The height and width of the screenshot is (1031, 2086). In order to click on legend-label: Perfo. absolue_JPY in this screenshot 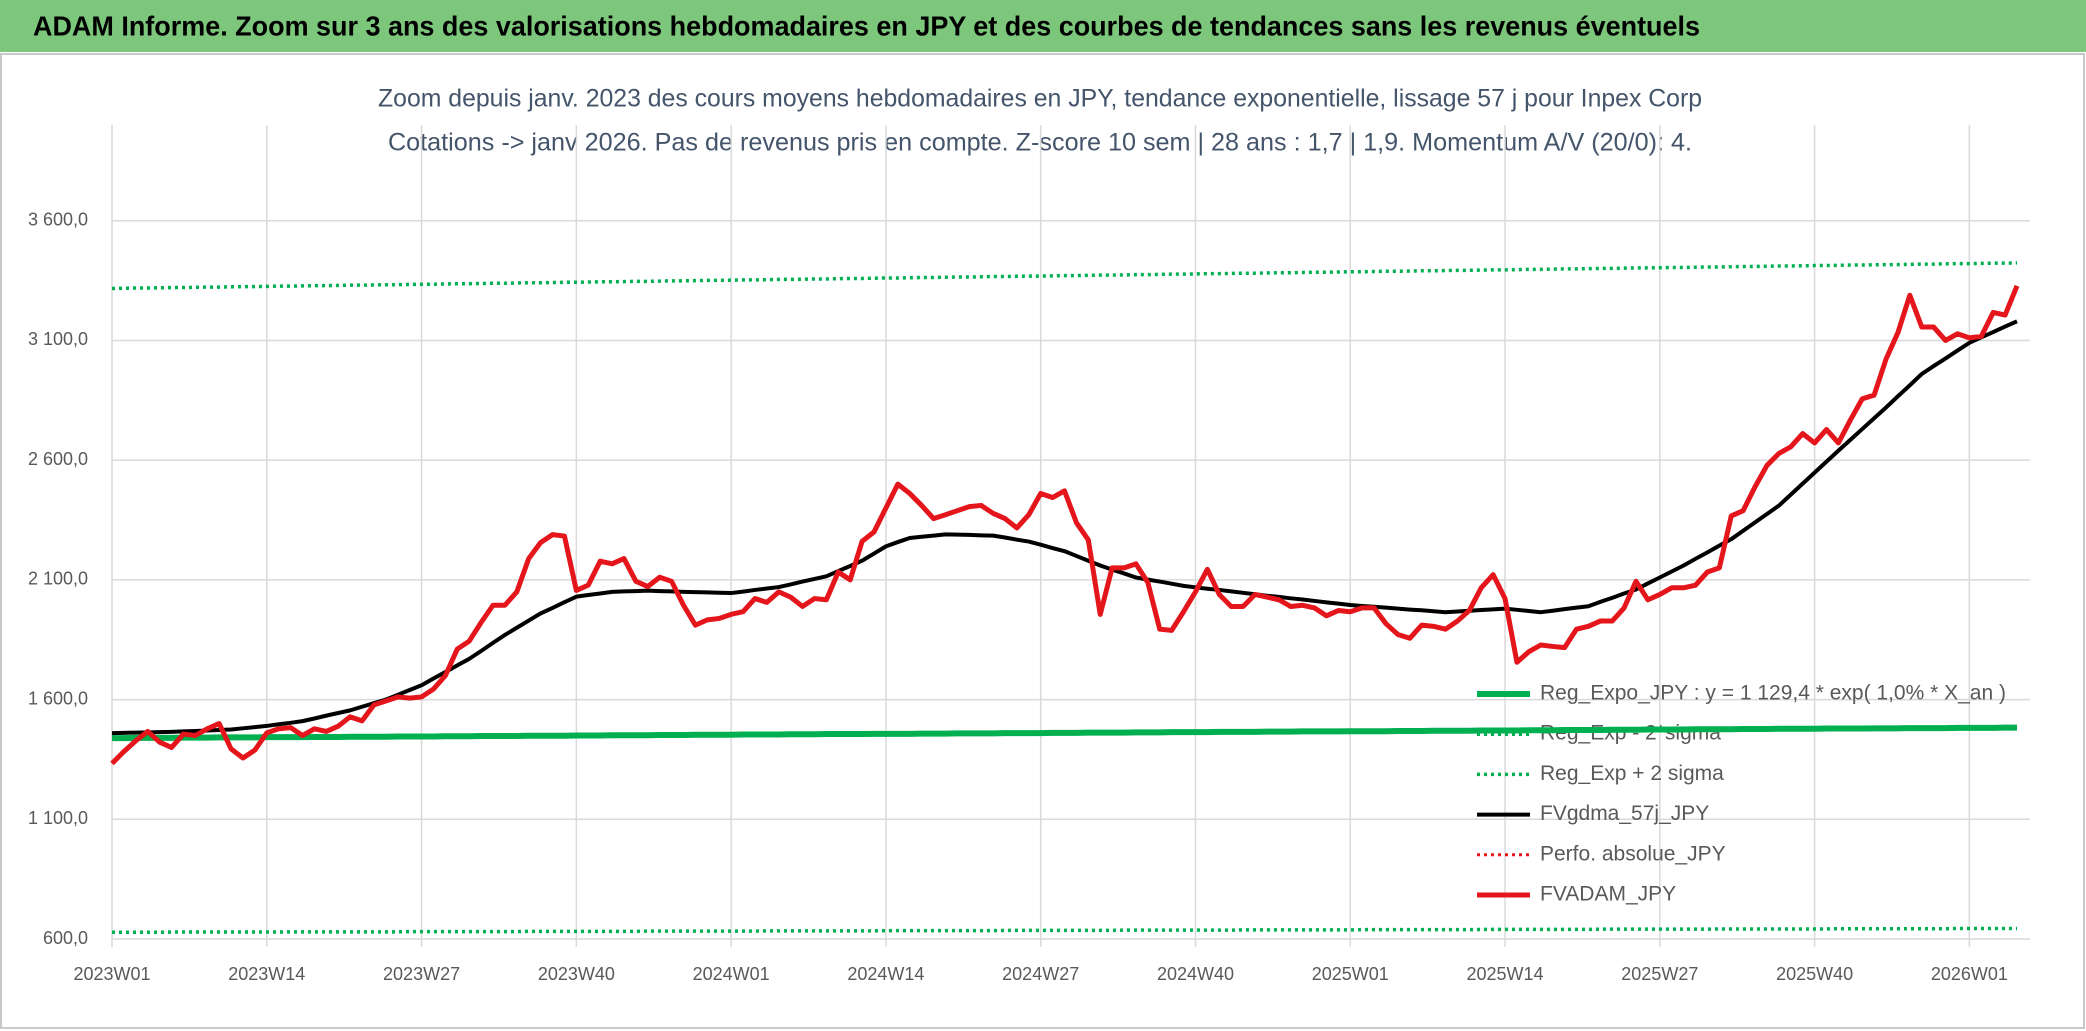, I will do `click(1633, 853)`.